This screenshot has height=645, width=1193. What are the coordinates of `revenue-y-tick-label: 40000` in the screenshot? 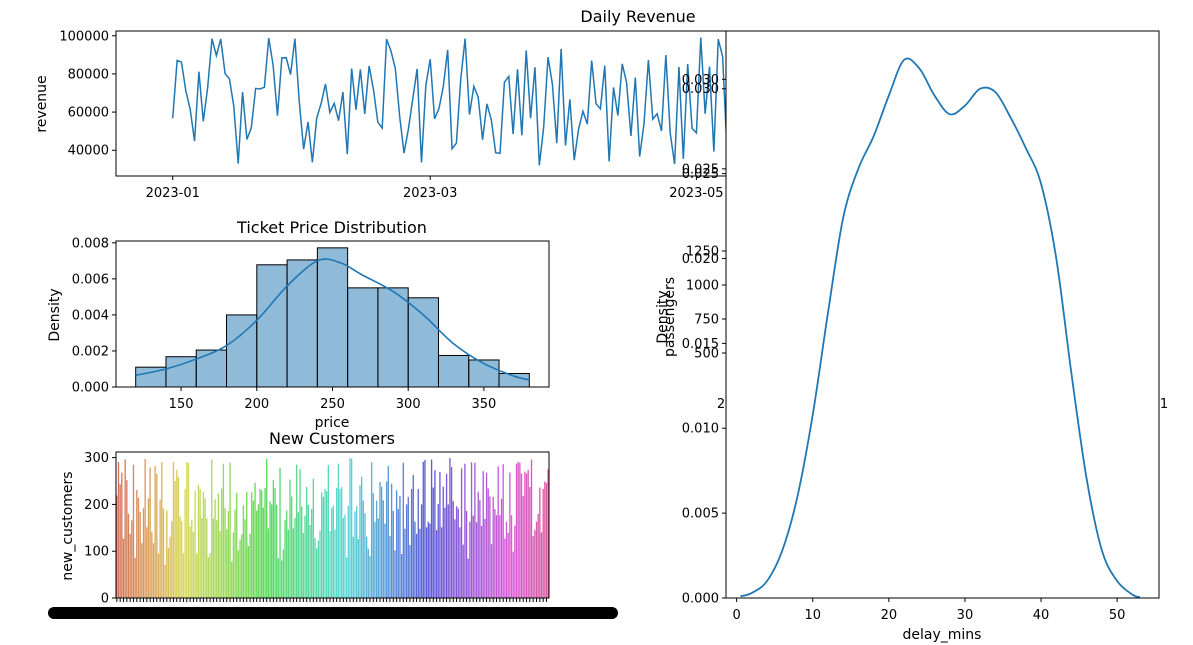 It's located at (88, 151).